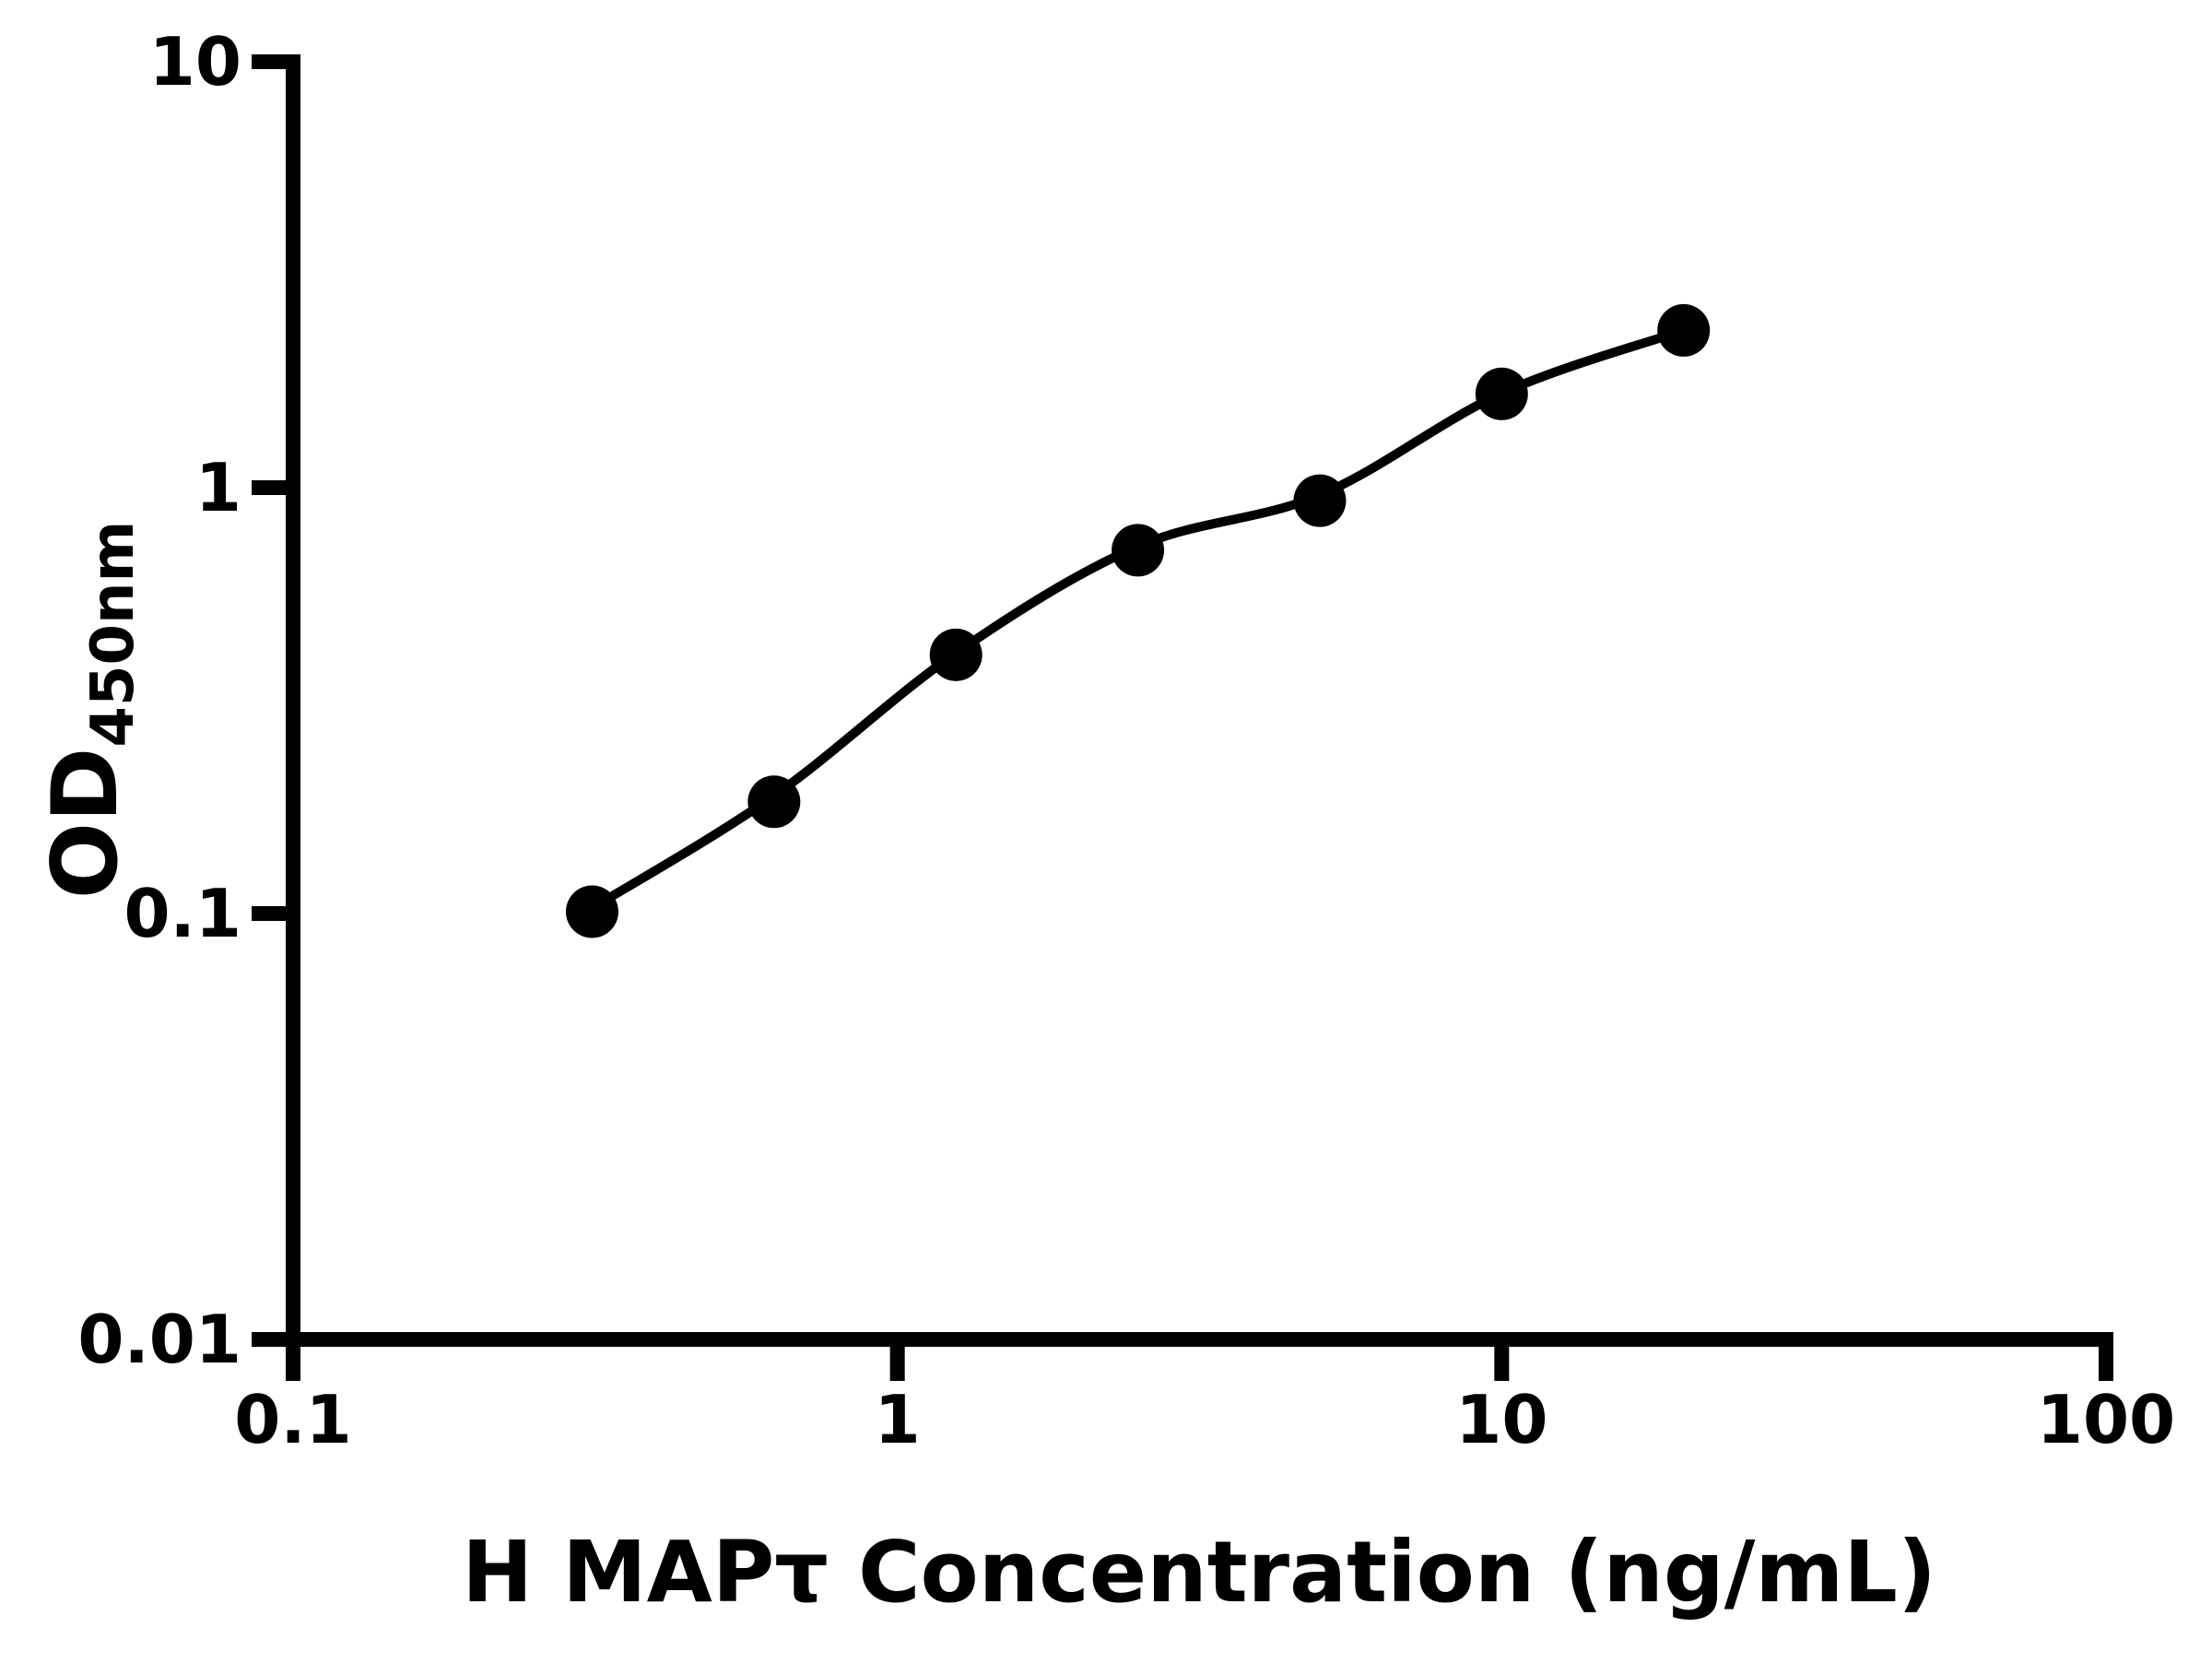  I want to click on x-tick-label: 10, so click(1501, 1419).